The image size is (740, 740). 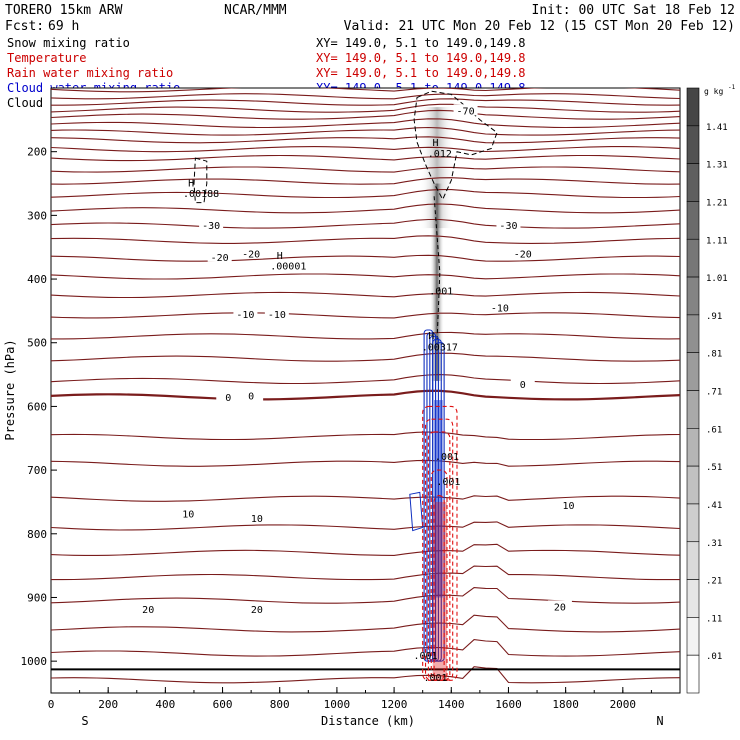 I want to click on contour-annotation: .00317, so click(x=440, y=348).